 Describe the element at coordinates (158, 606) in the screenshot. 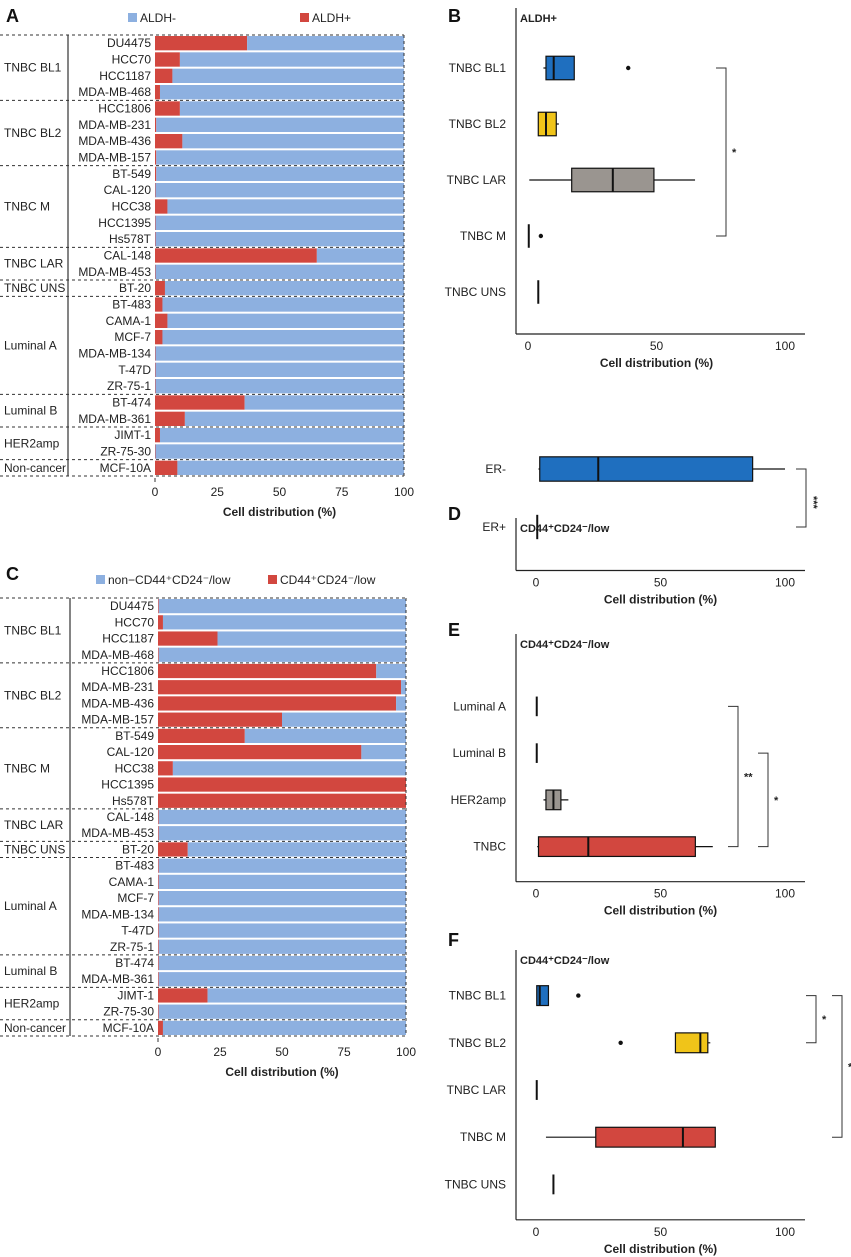

I see `bar-cd44-cd24-low-du4475` at that location.